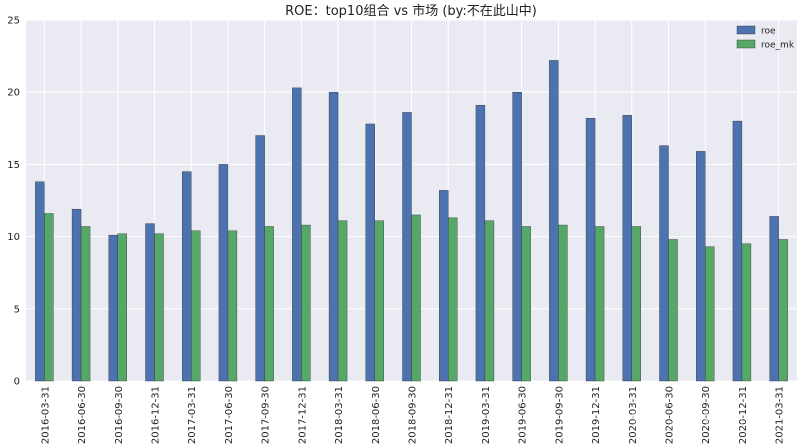 The image size is (800, 445). What do you see at coordinates (82, 415) in the screenshot?
I see `x-tick-label: 2016-06-30` at bounding box center [82, 415].